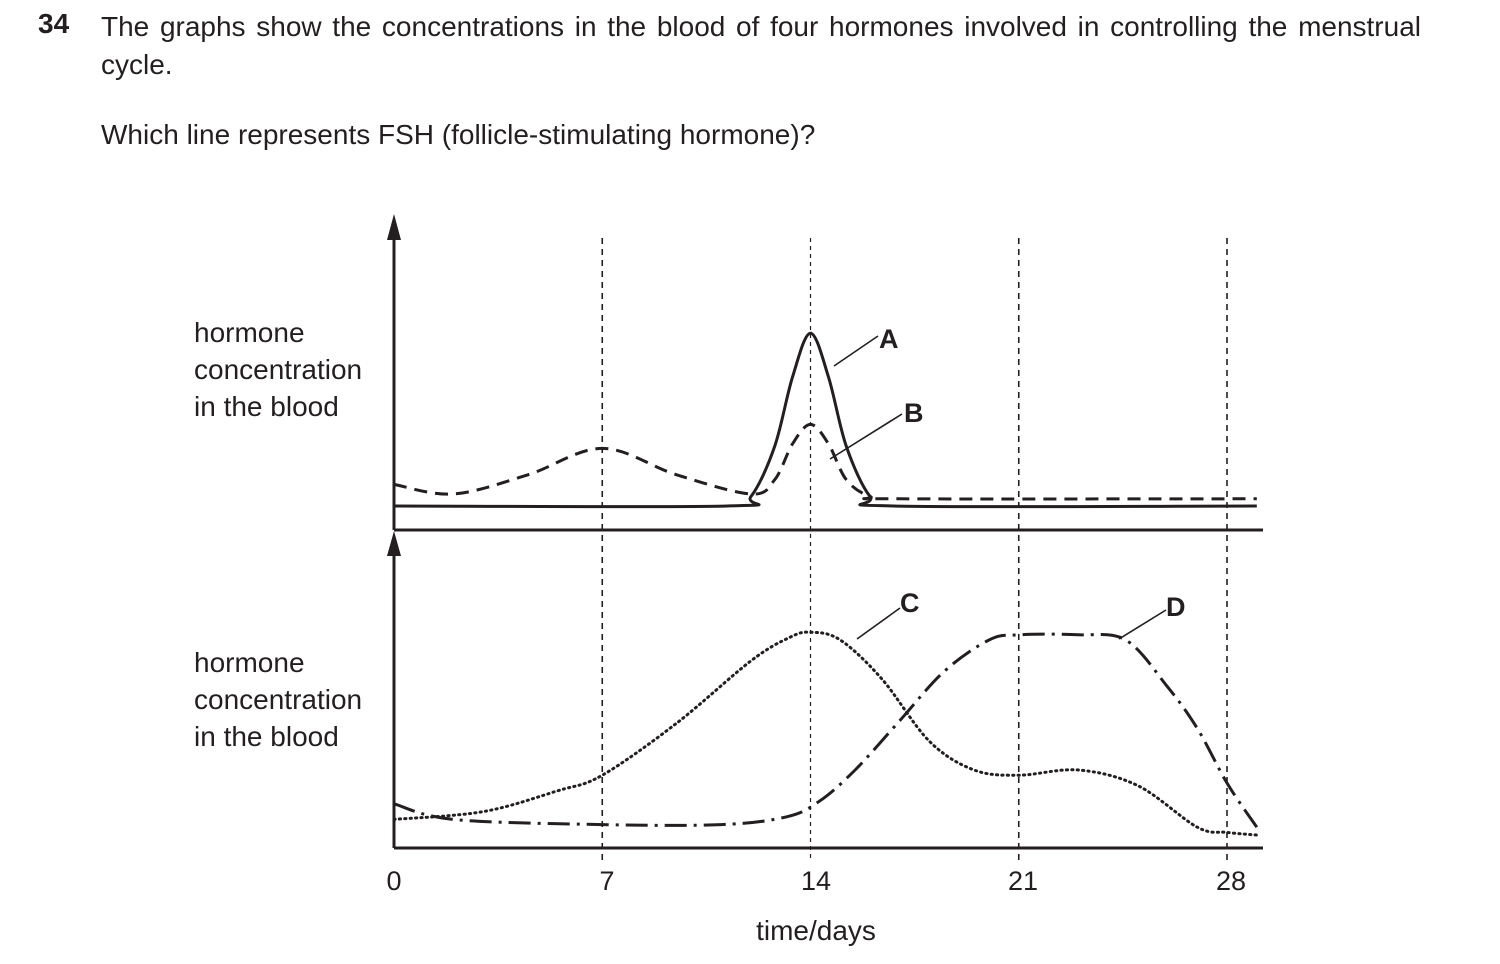 This screenshot has width=1500, height=964. I want to click on series-line-a, so click(825, 420).